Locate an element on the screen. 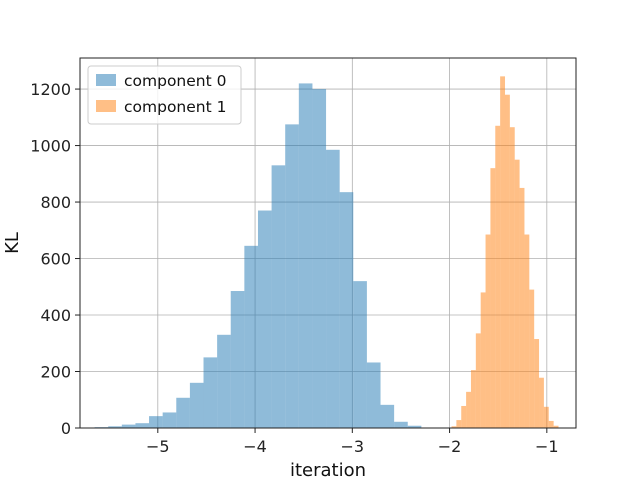  y-tick-label: 600 is located at coordinates (55, 259).